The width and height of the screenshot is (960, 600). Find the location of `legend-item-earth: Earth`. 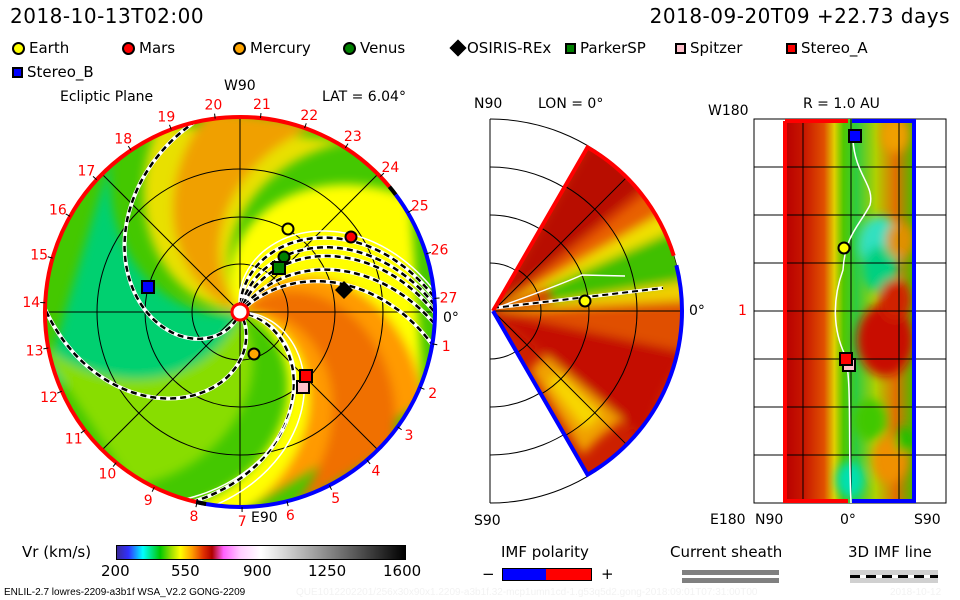

legend-item-earth: Earth is located at coordinates (40, 48).